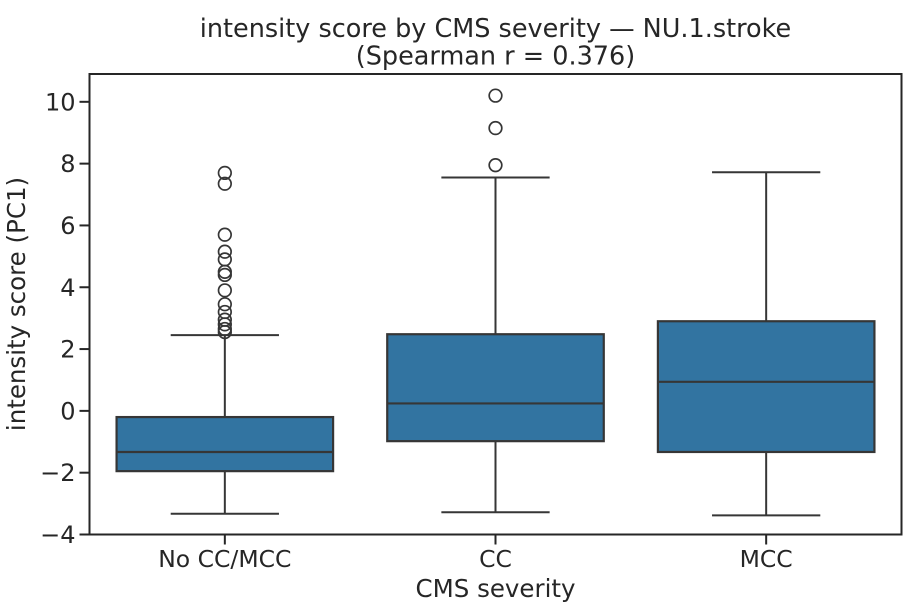  What do you see at coordinates (67, 226) in the screenshot?
I see `y-tick-label: 6` at bounding box center [67, 226].